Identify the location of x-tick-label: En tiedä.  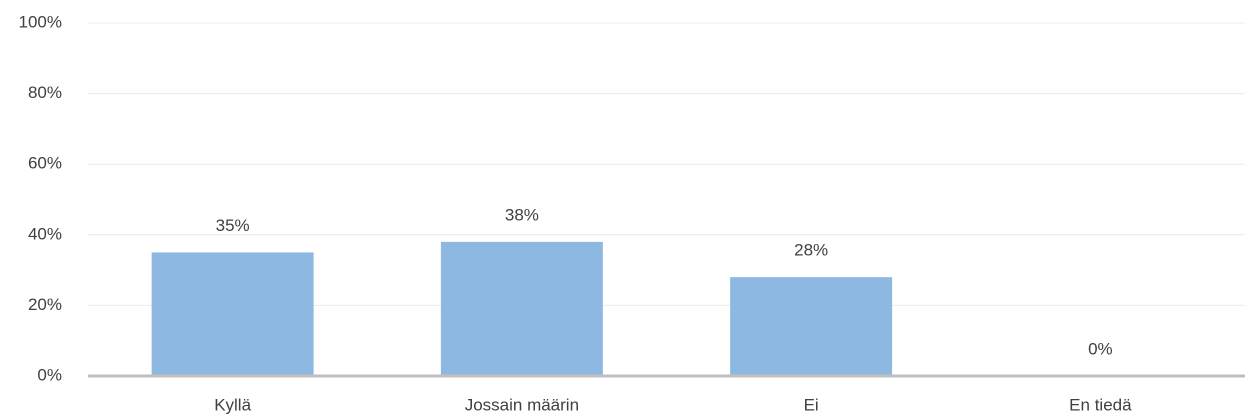
(1100, 404).